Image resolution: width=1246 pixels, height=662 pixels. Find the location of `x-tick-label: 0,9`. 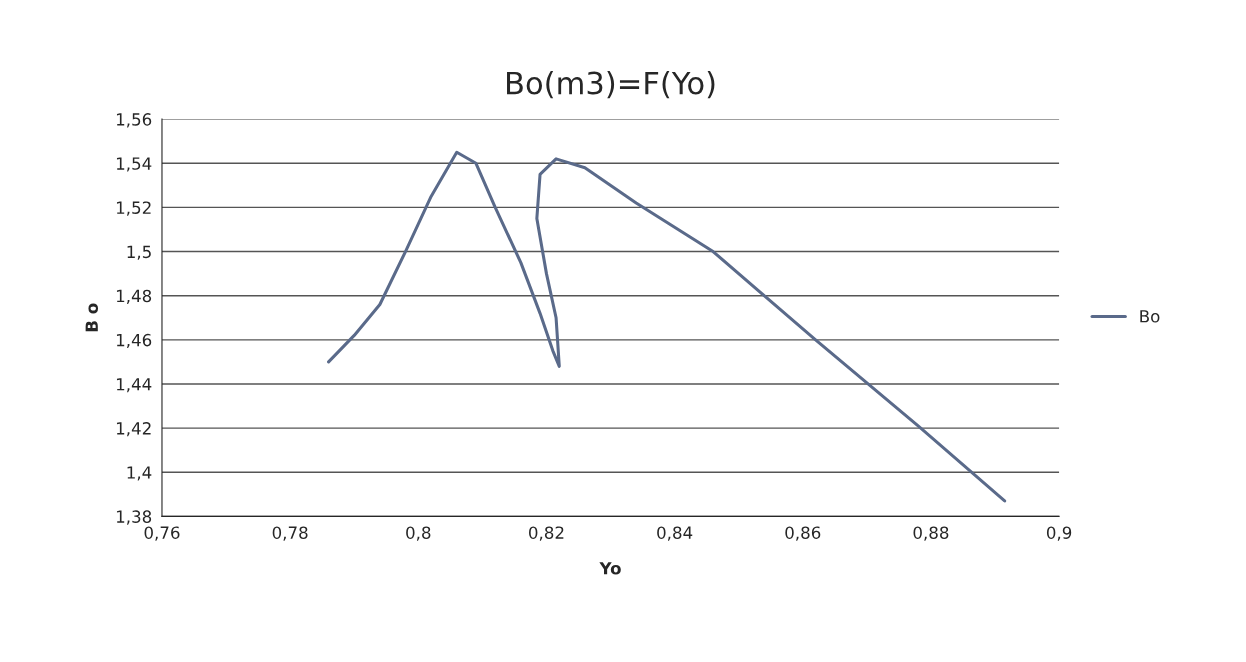

x-tick-label: 0,9 is located at coordinates (1059, 533).